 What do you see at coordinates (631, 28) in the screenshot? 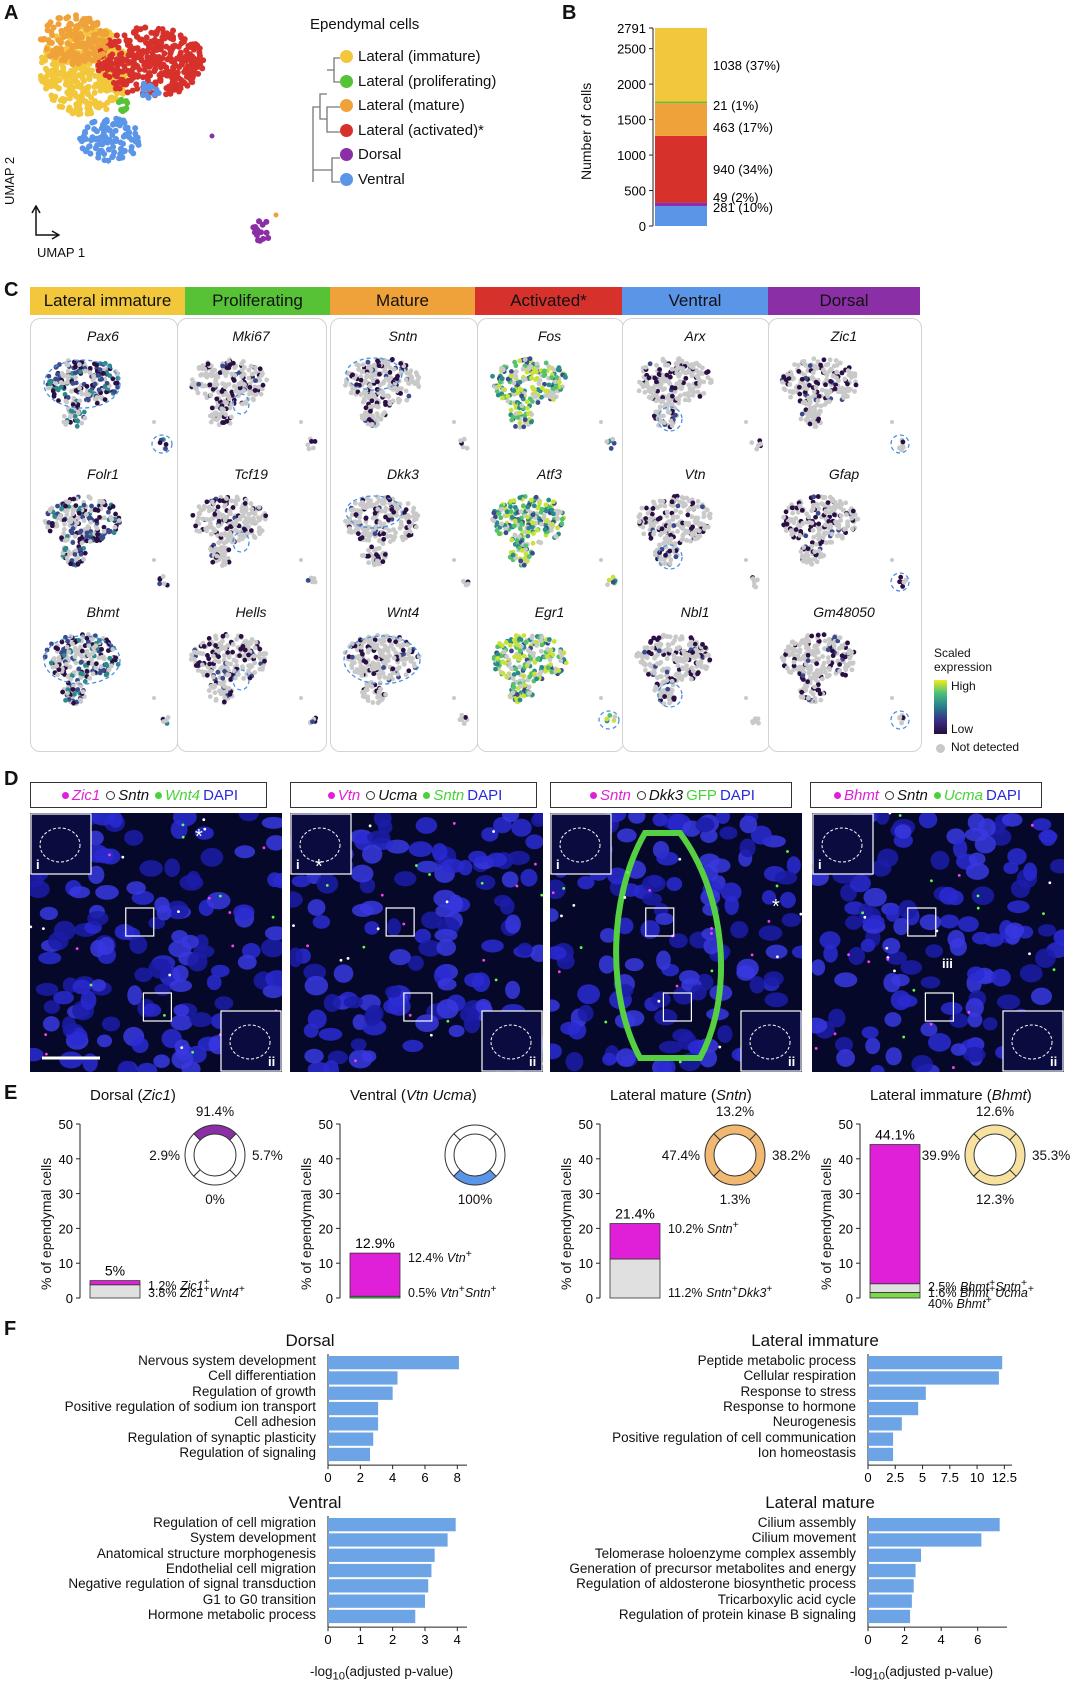
I see `bar-b-tick-label: 2791` at bounding box center [631, 28].